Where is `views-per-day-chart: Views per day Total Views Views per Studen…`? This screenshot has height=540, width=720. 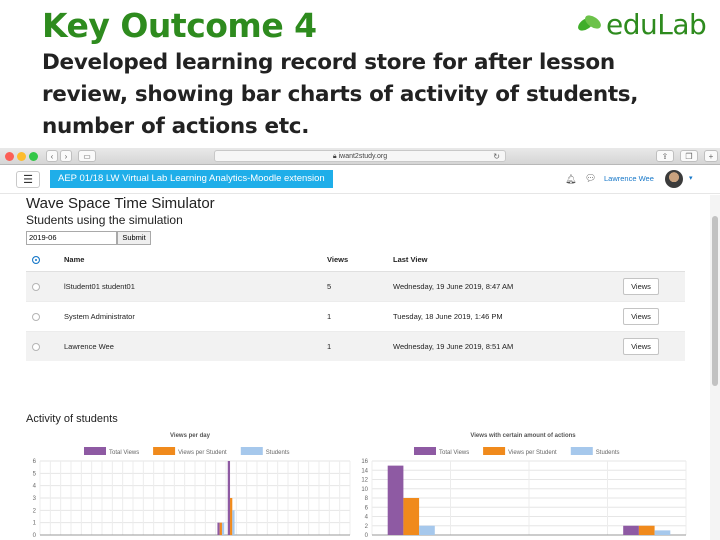
views-per-day-chart: Views per day Total Views Views per Studen… is located at coordinates (192, 486).